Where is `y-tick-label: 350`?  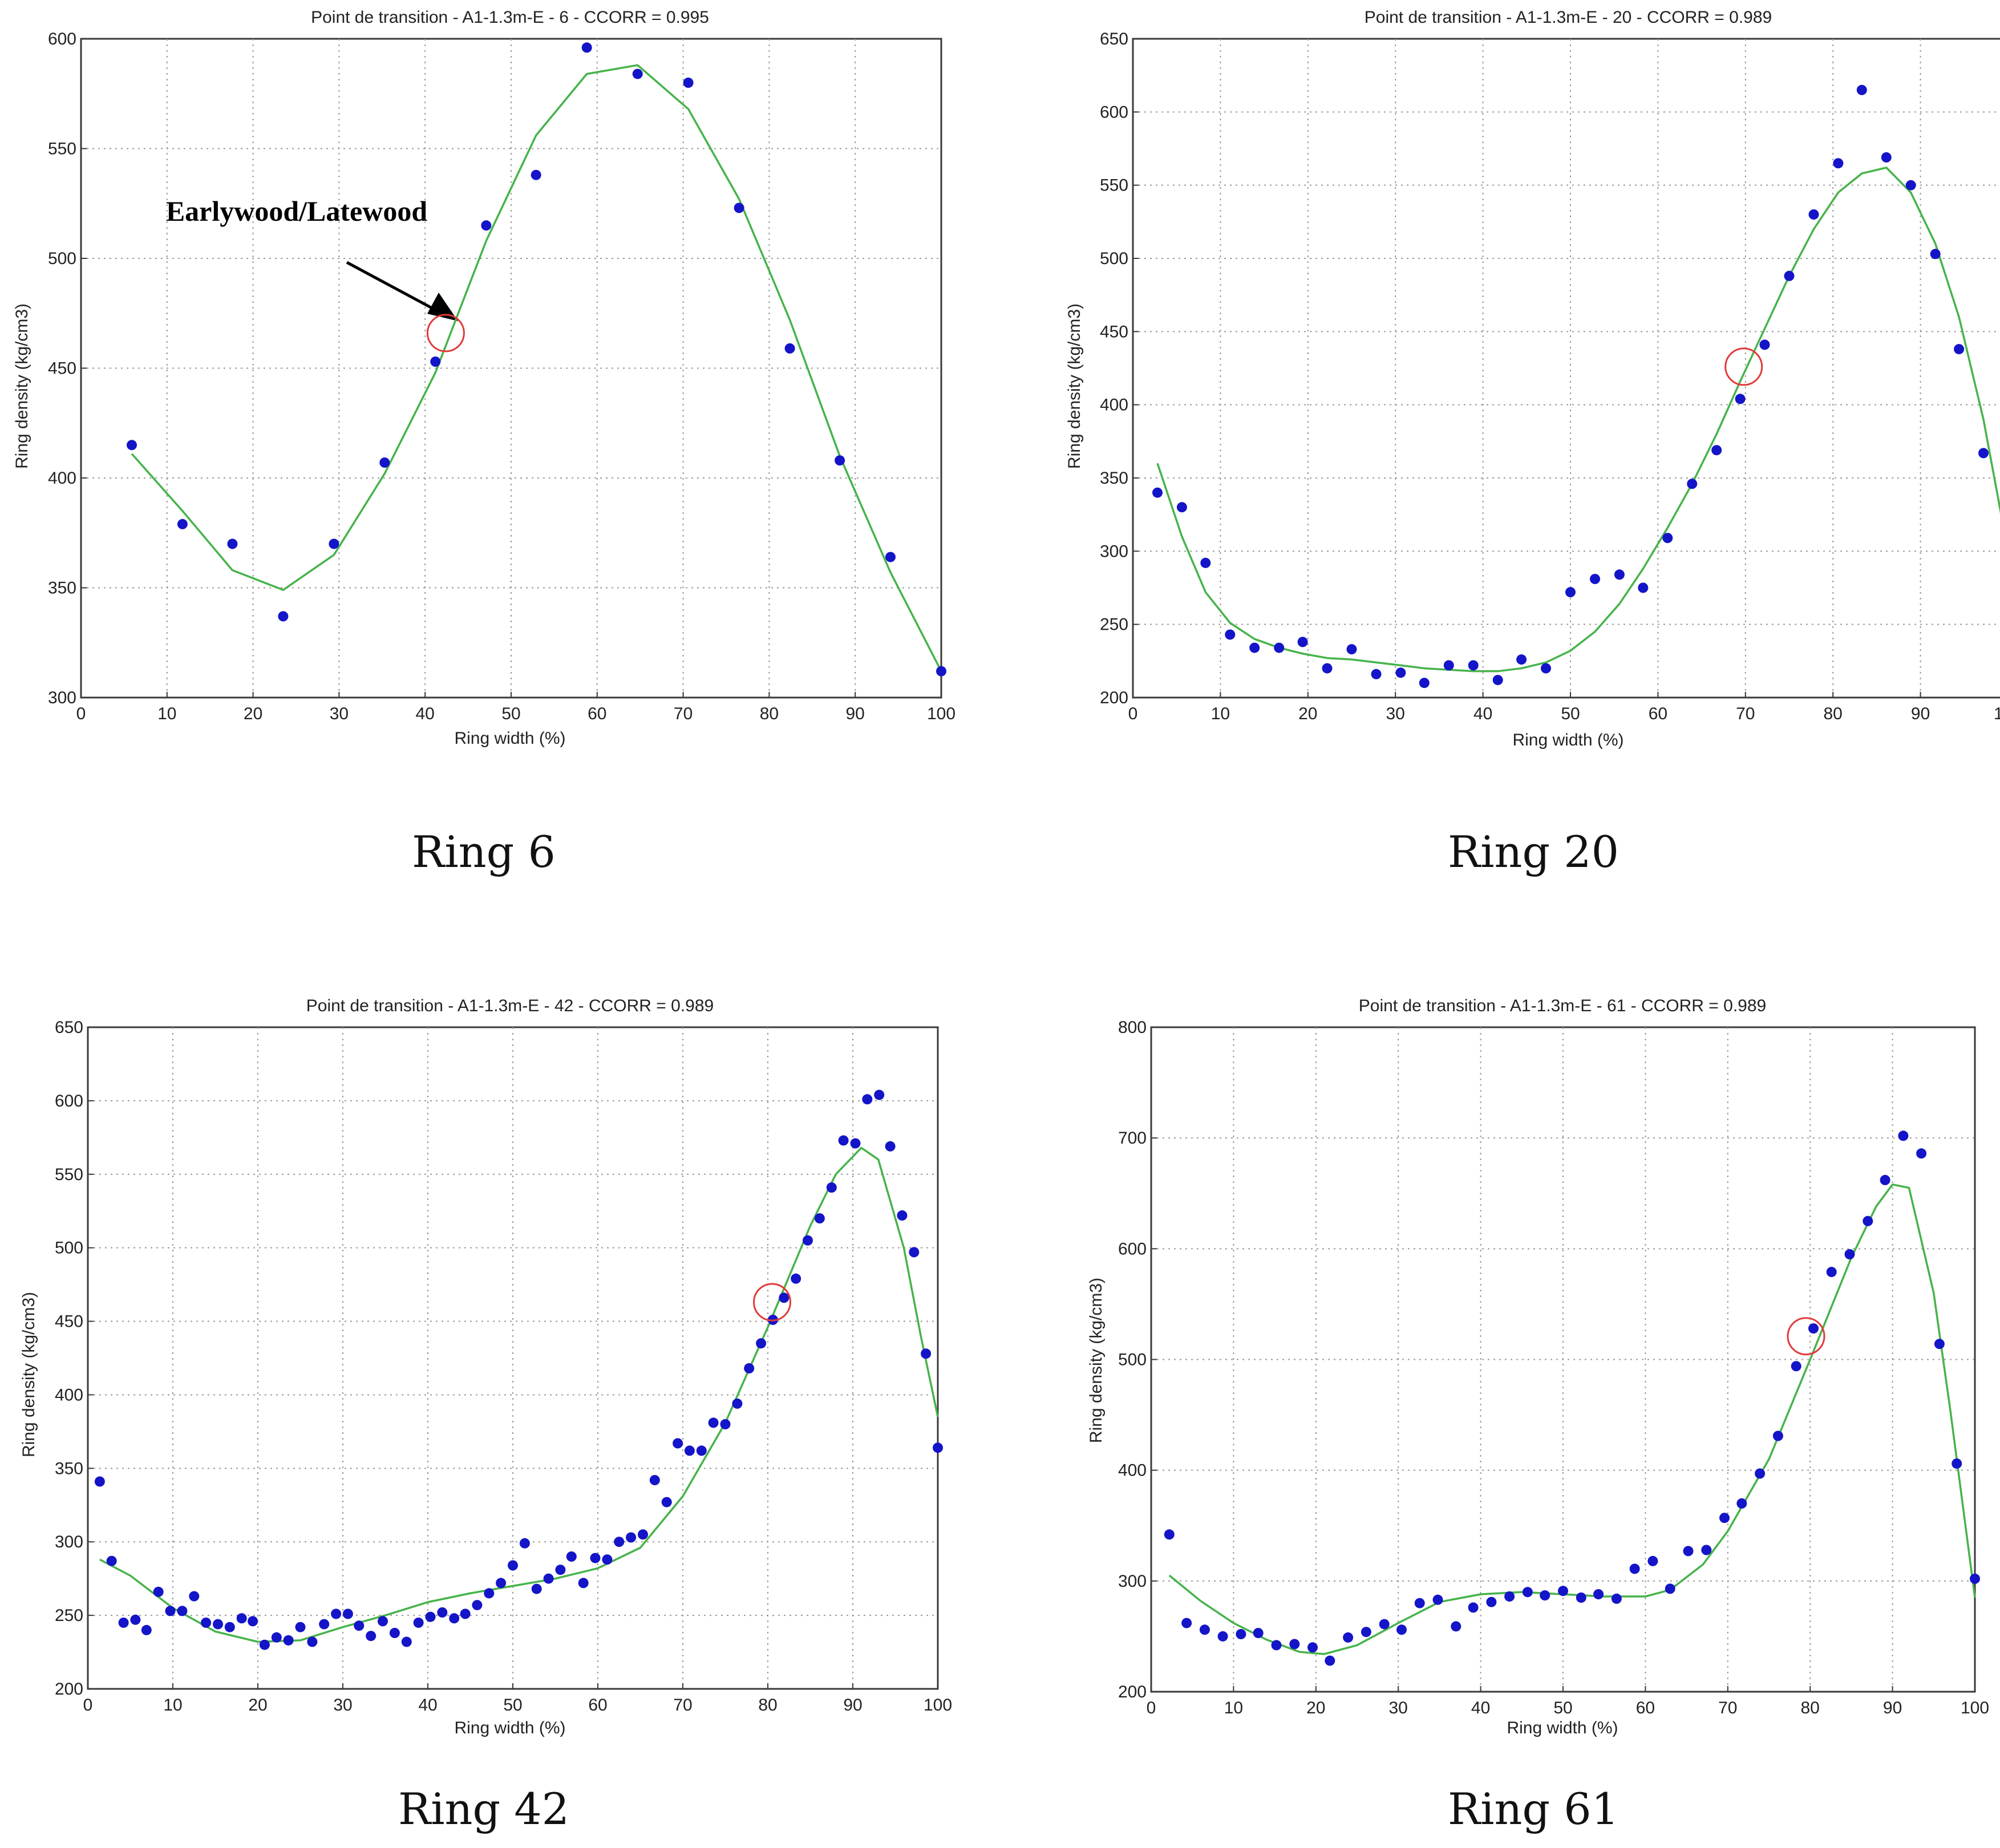
y-tick-label: 350 is located at coordinates (1114, 479).